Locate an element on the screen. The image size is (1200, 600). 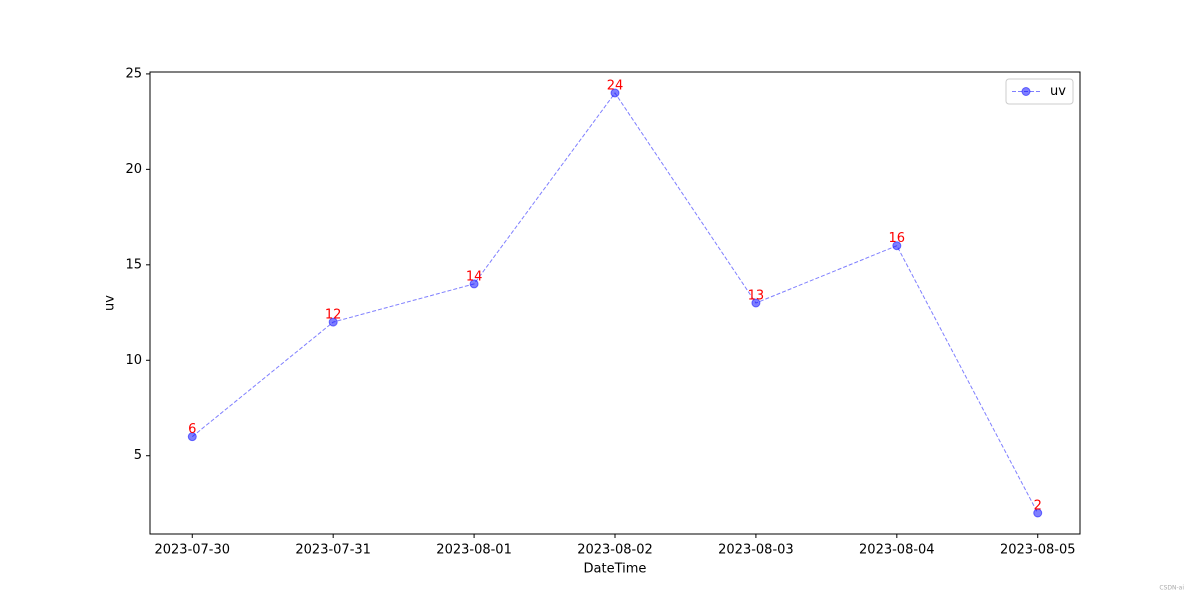
value-label: 24 is located at coordinates (615, 86).